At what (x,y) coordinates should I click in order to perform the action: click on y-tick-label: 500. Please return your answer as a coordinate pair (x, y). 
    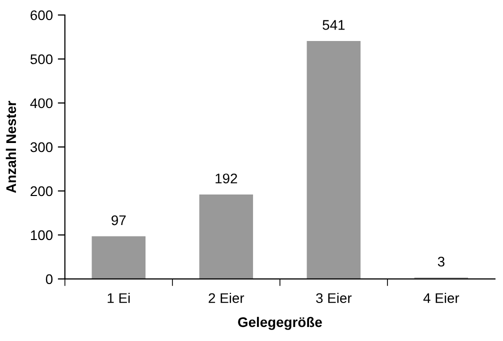
    Looking at the image, I should click on (41, 59).